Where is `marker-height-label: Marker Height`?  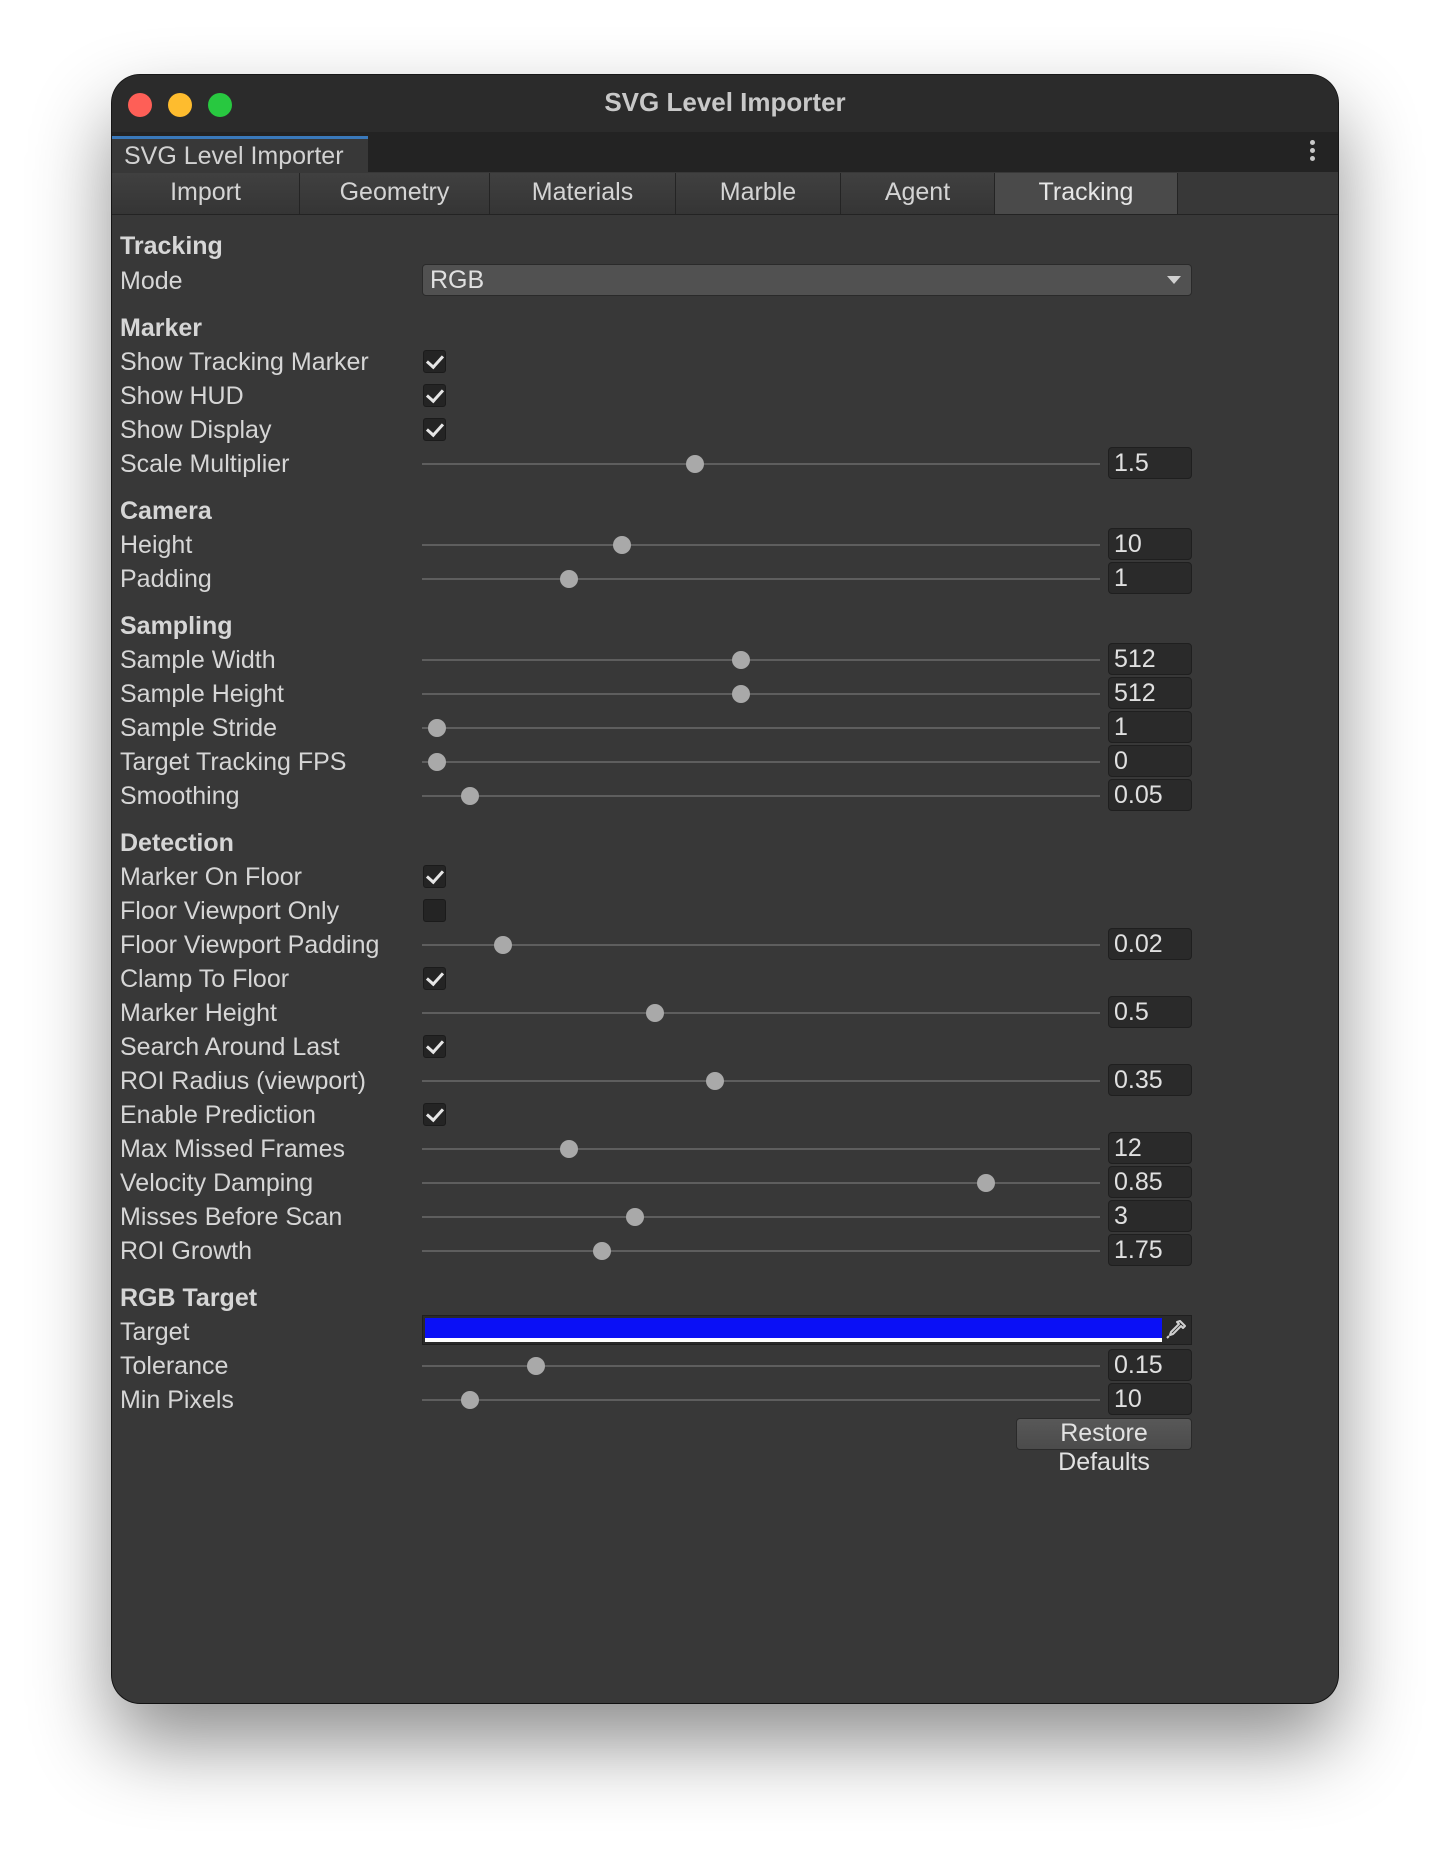 marker-height-label: Marker Height is located at coordinates (198, 1013).